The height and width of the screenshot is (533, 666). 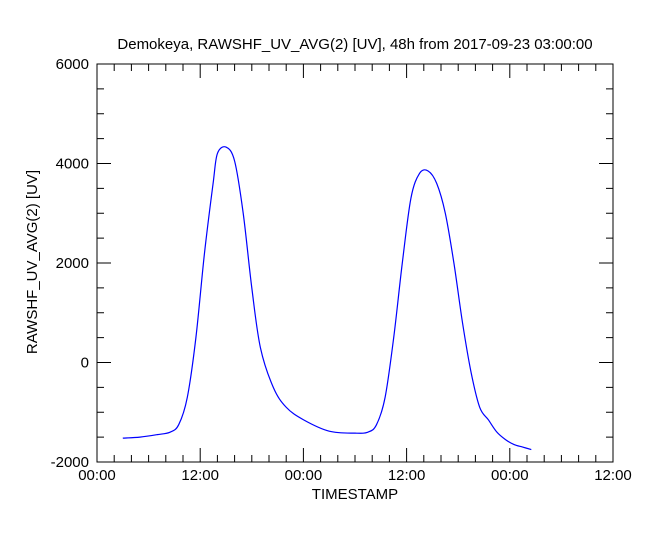 What do you see at coordinates (70, 462) in the screenshot?
I see `y-tick-label: -2000` at bounding box center [70, 462].